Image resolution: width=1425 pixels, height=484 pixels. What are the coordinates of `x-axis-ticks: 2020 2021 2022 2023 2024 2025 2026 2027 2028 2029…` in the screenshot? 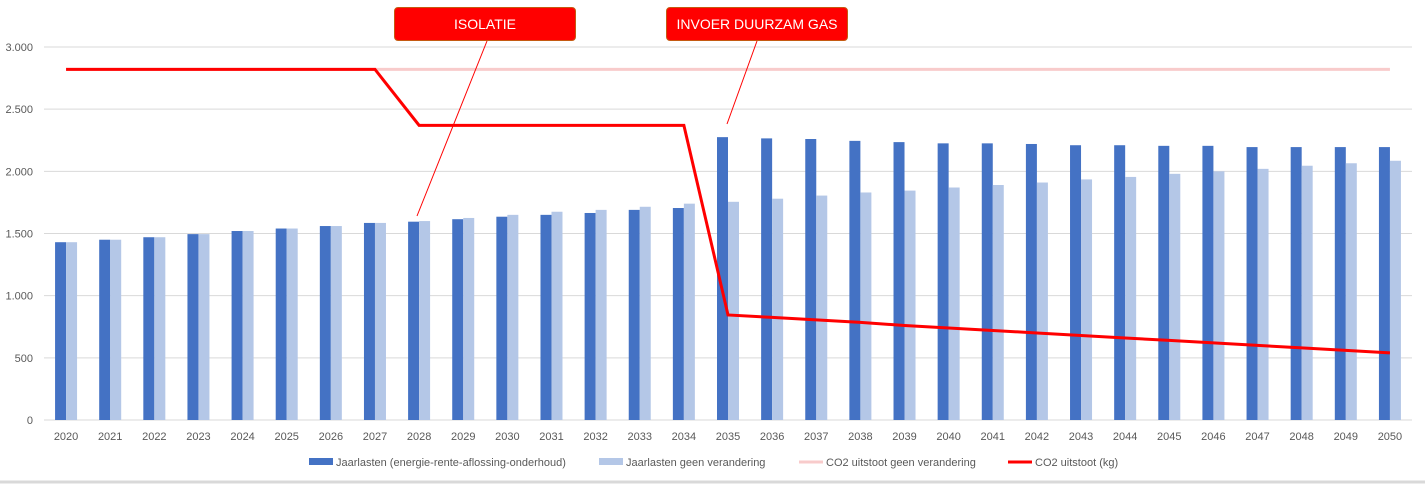 It's located at (728, 437).